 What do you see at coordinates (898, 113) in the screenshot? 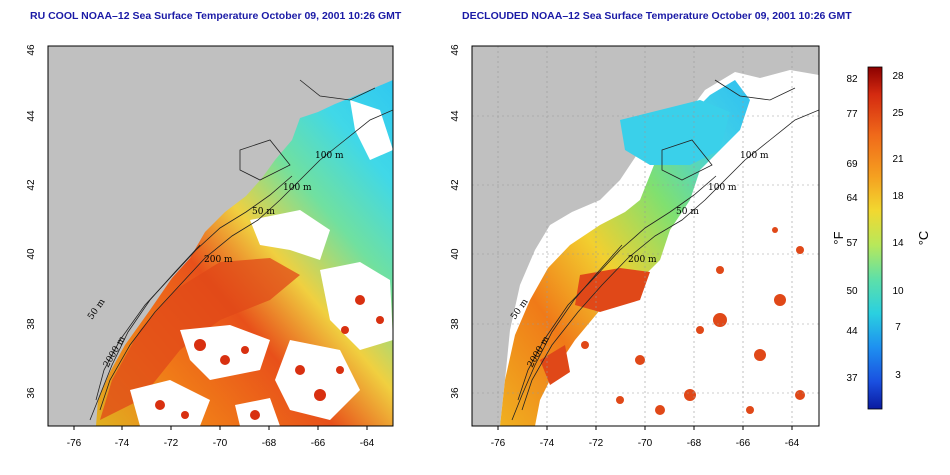
I see `celsius-tick-label: 25` at bounding box center [898, 113].